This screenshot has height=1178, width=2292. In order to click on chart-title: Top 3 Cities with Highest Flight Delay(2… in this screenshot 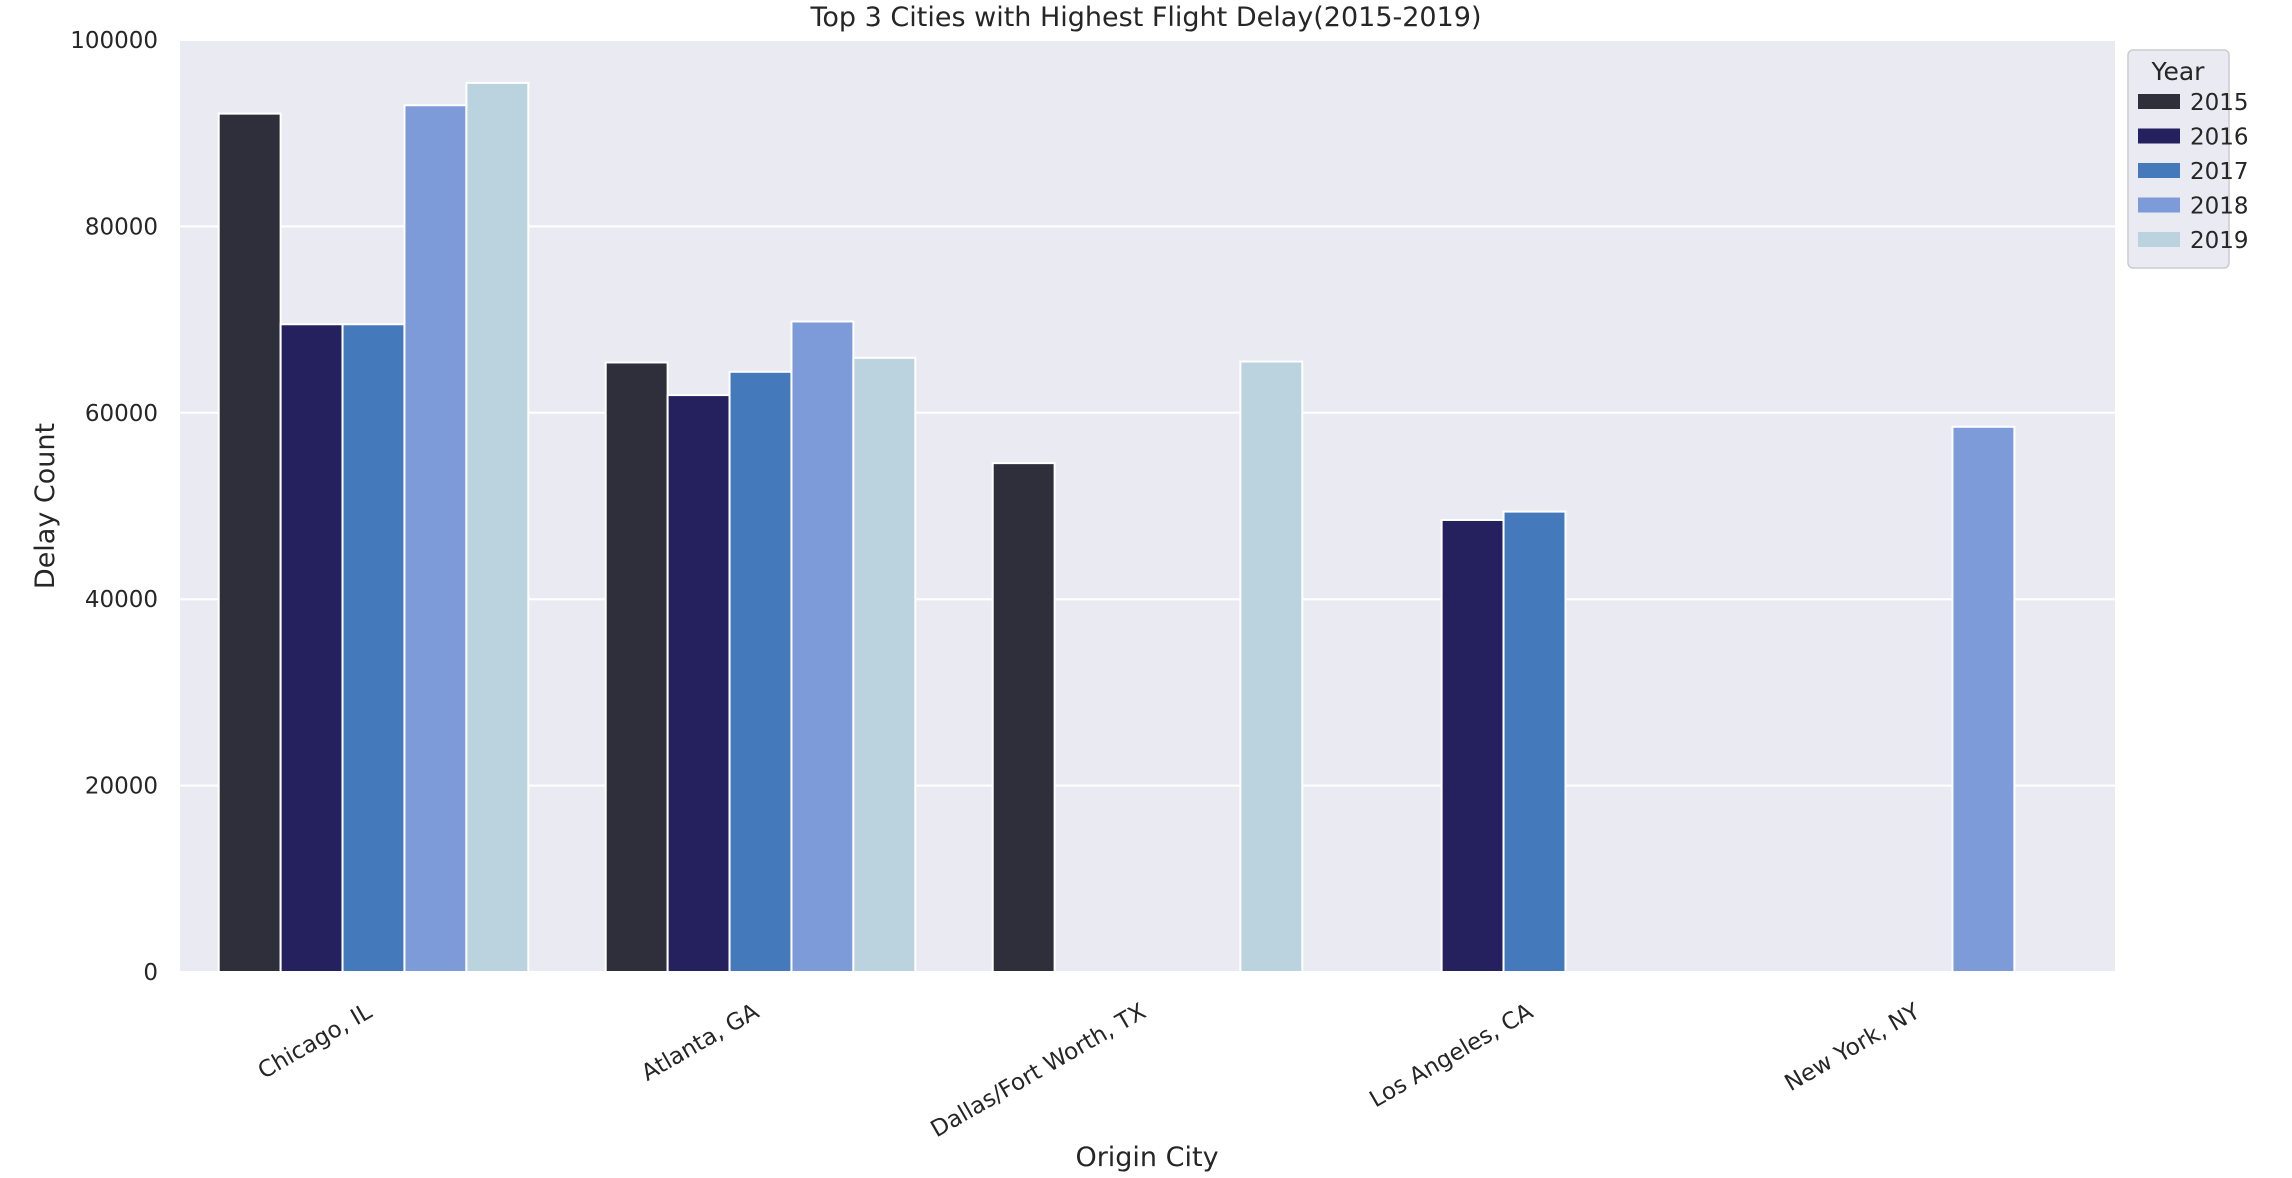, I will do `click(1146, 17)`.